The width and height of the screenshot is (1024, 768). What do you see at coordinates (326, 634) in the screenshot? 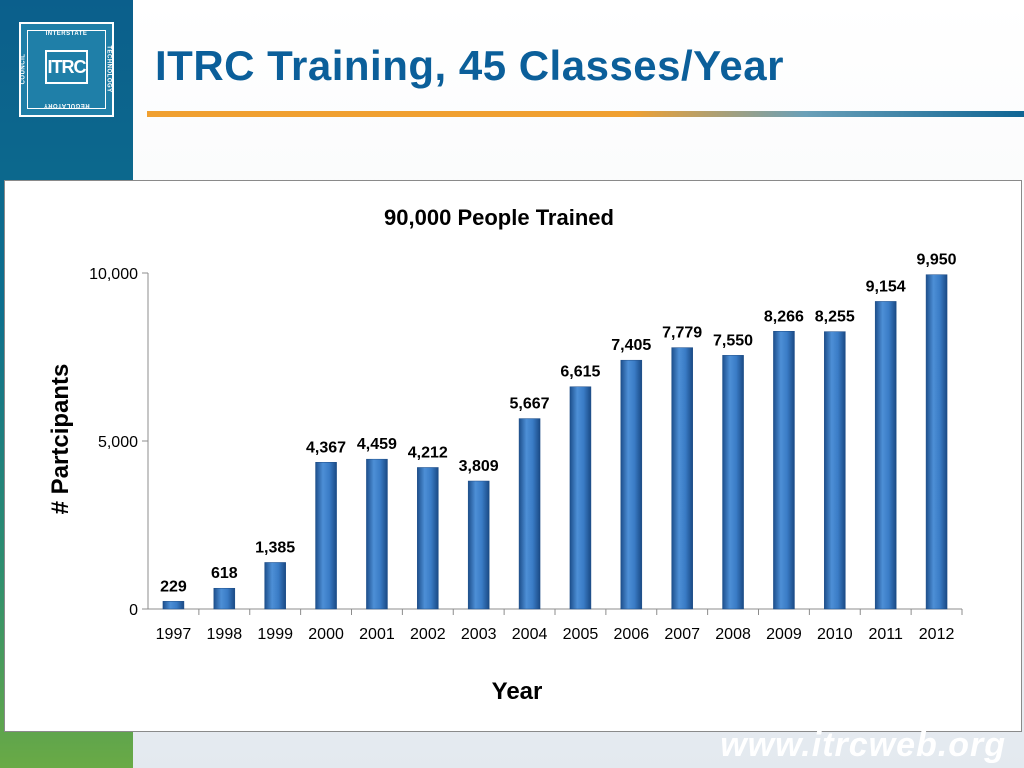
I see `x-tick-label-2000: 2000` at bounding box center [326, 634].